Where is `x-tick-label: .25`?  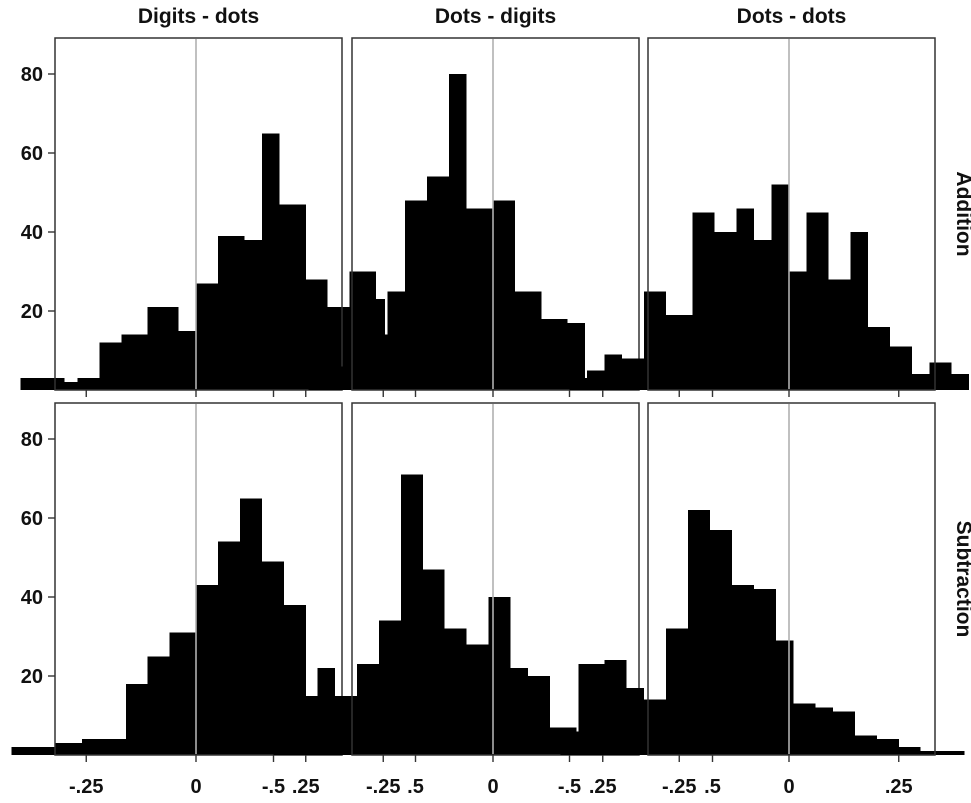
x-tick-label: .25 is located at coordinates (306, 787).